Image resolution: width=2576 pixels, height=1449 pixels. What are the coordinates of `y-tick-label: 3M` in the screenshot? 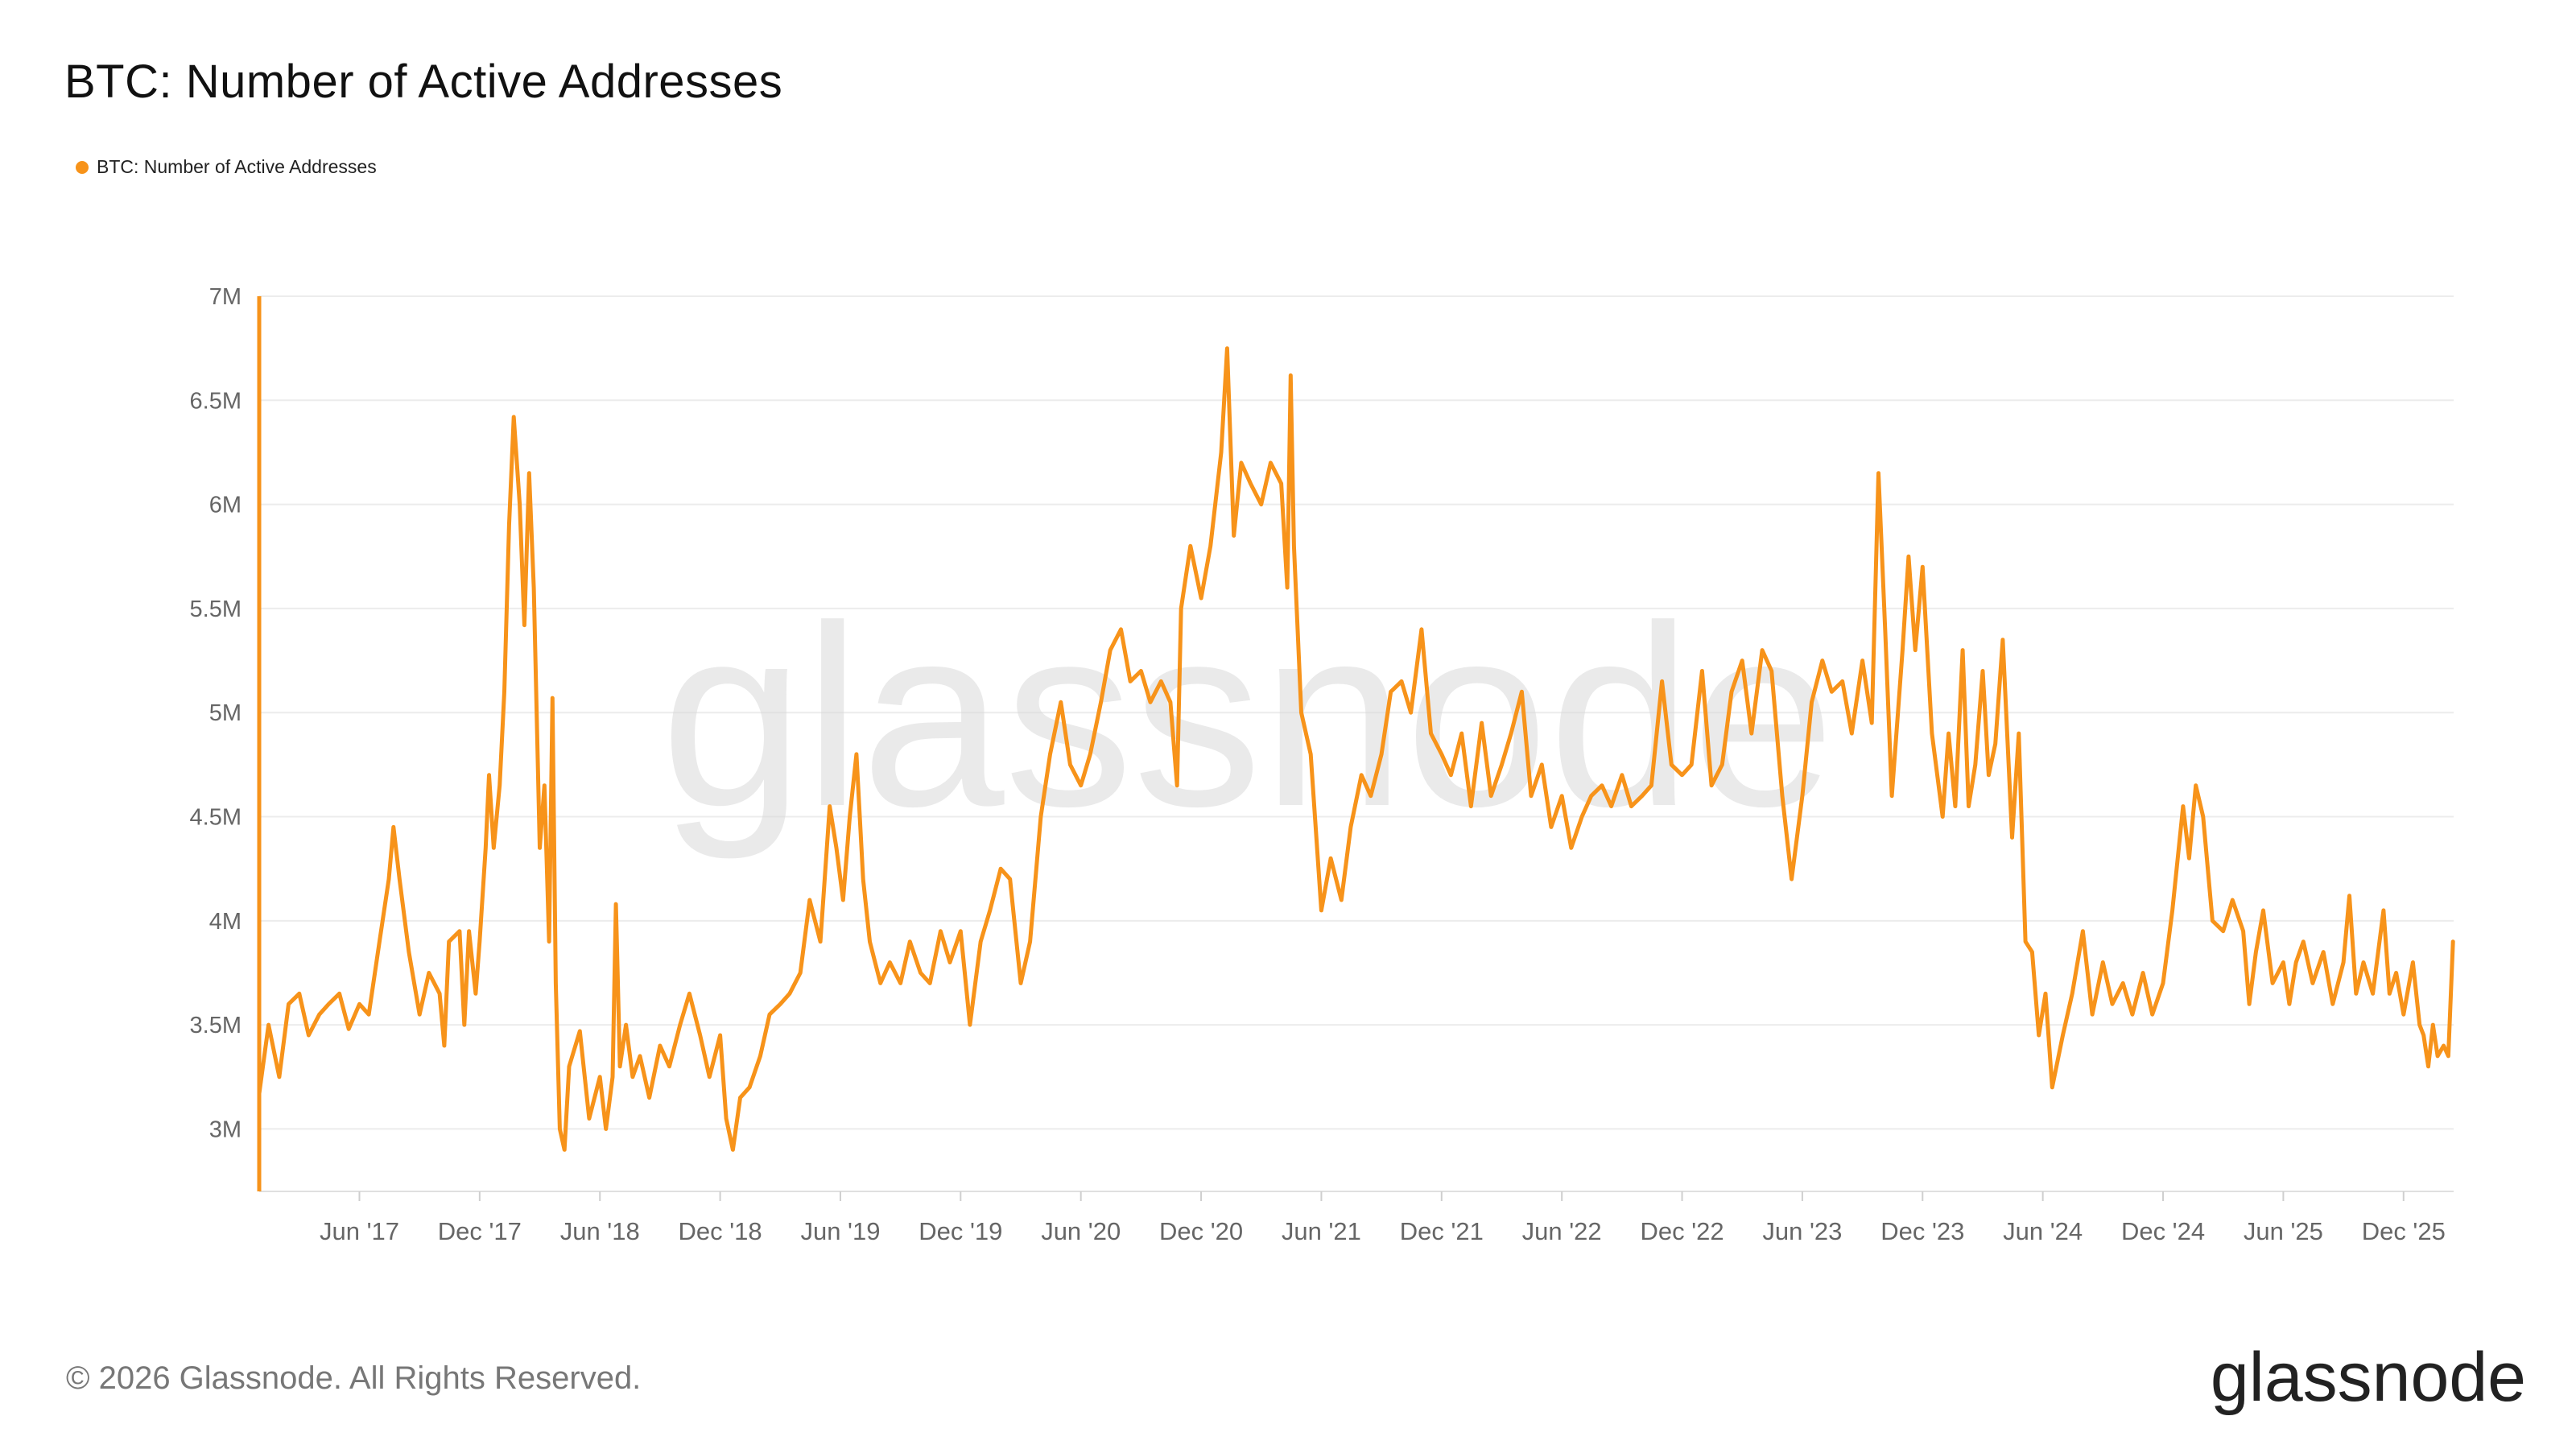 It's located at (225, 1129).